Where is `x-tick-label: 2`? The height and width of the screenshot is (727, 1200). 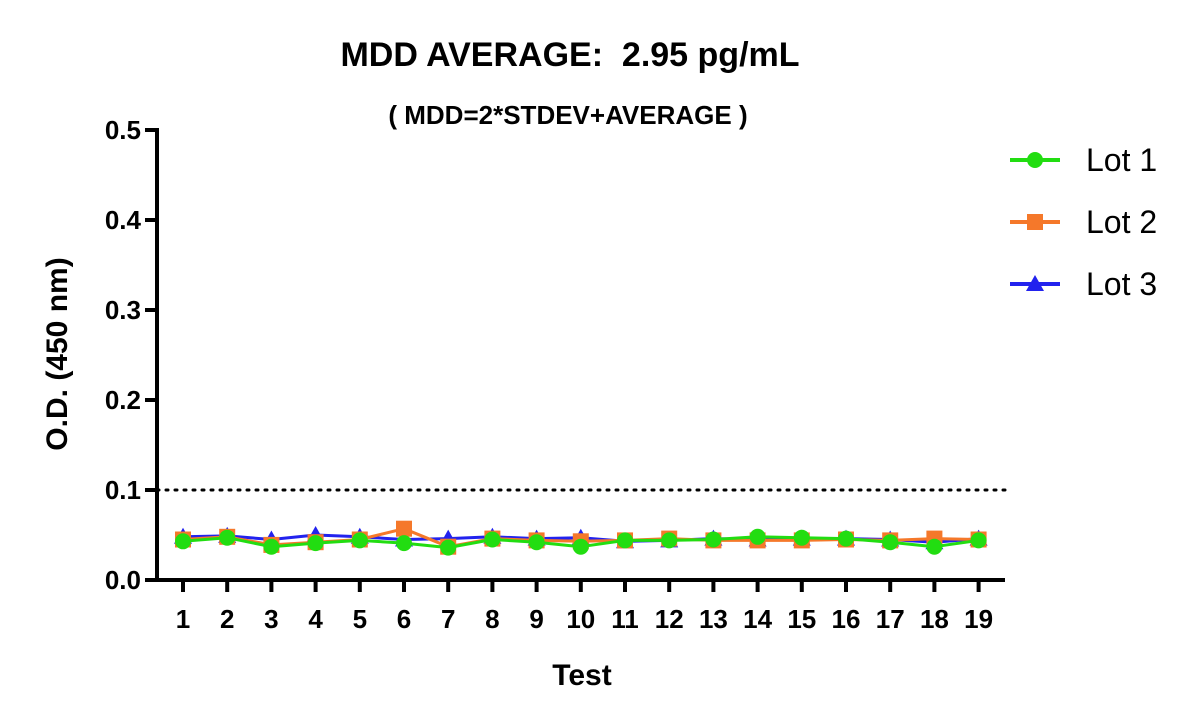 x-tick-label: 2 is located at coordinates (227, 619).